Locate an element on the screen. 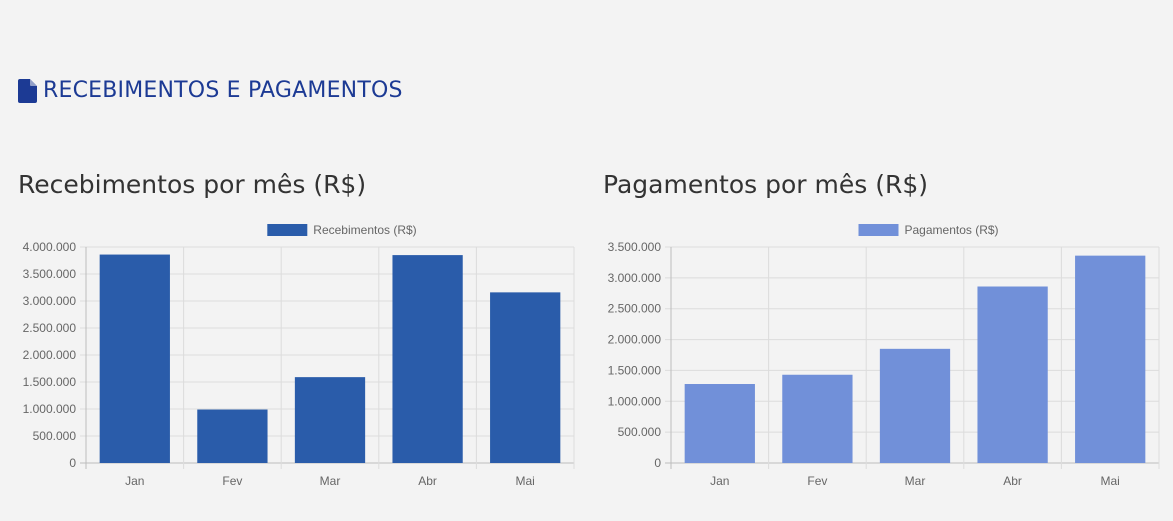 Image resolution: width=1173 pixels, height=521 pixels. section-header: RECEBIMENTOS E PAGAMENTOS is located at coordinates (210, 90).